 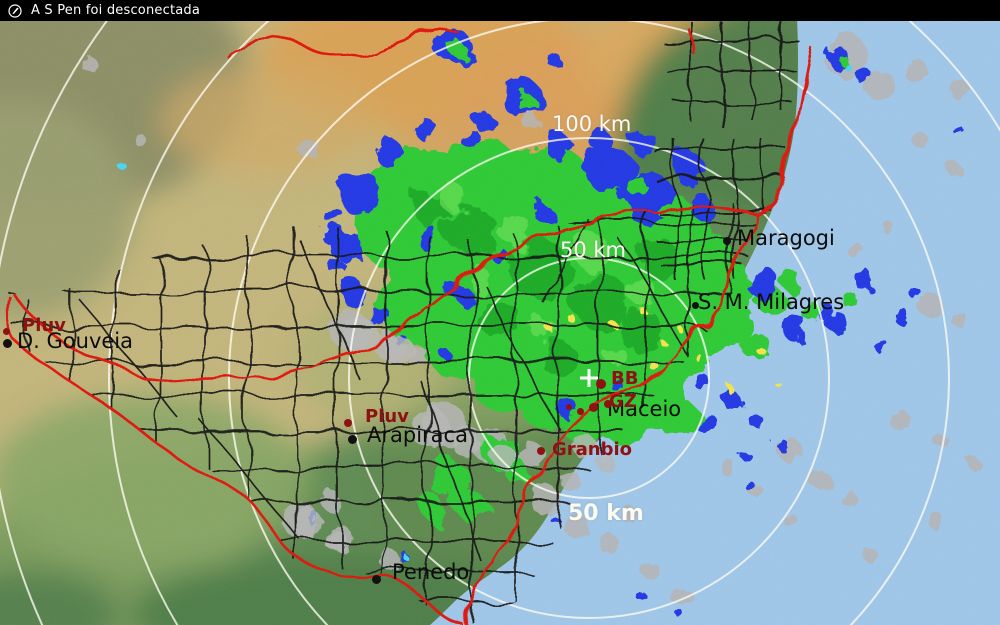 What do you see at coordinates (500, 10) in the screenshot?
I see `notification-bar: A S Pen foi desconectada` at bounding box center [500, 10].